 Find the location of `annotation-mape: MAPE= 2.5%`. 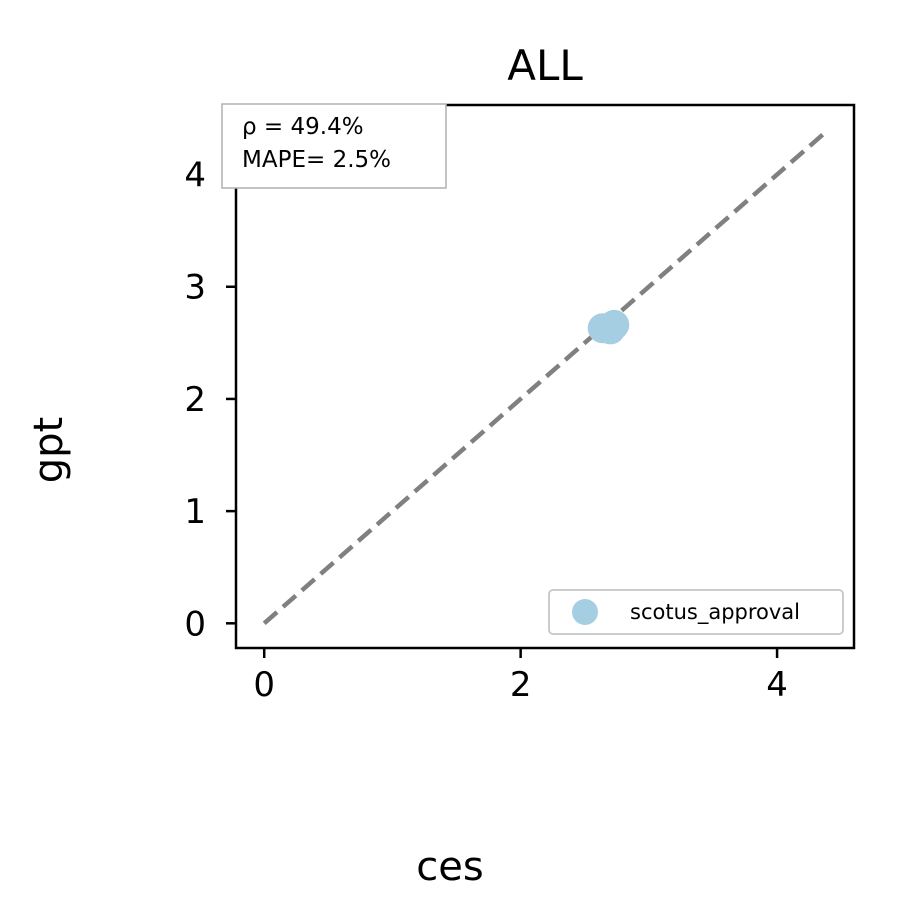

annotation-mape: MAPE= 2.5% is located at coordinates (316, 160).